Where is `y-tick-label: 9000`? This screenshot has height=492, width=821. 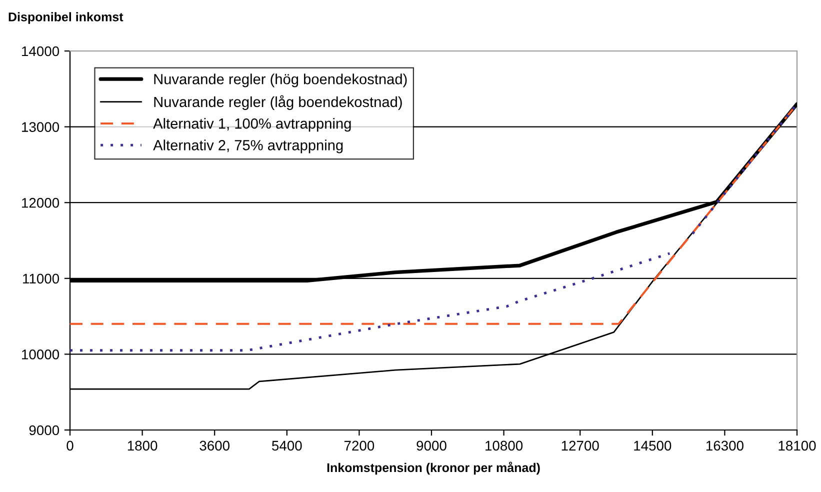
y-tick-label: 9000 is located at coordinates (44, 430).